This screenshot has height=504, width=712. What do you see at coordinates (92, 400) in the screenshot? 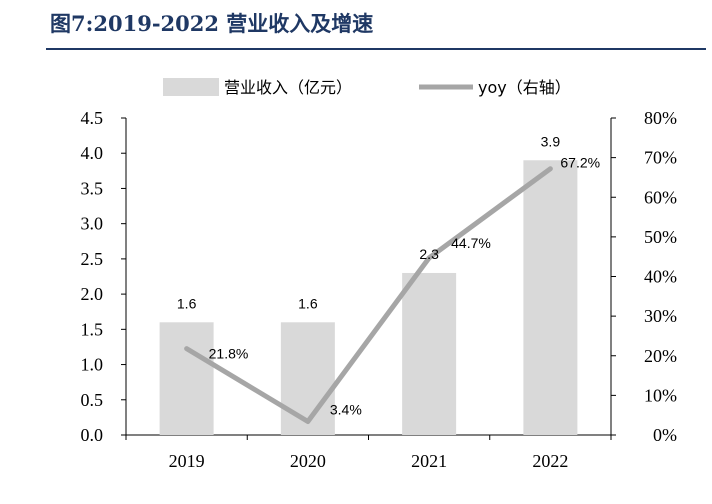
I see `left-tick-label: 0.5` at bounding box center [92, 400].